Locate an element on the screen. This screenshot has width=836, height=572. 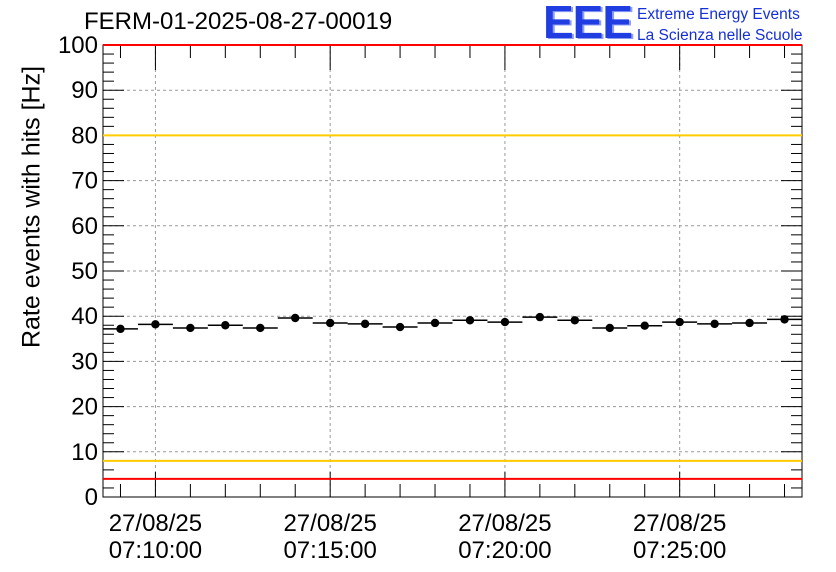
y-tick-label: 20 is located at coordinates (84, 407).